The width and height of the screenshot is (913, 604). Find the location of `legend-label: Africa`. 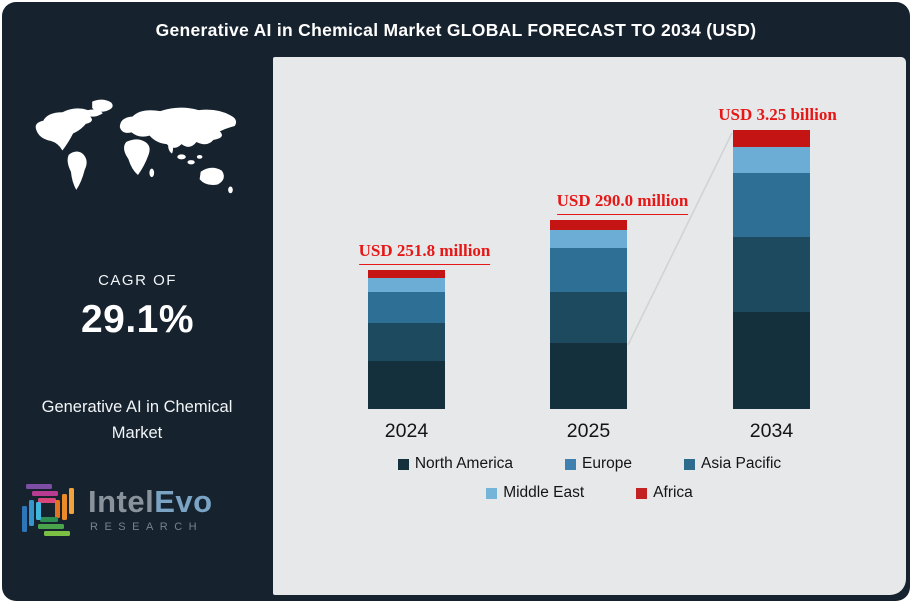

legend-label: Africa is located at coordinates (673, 492).